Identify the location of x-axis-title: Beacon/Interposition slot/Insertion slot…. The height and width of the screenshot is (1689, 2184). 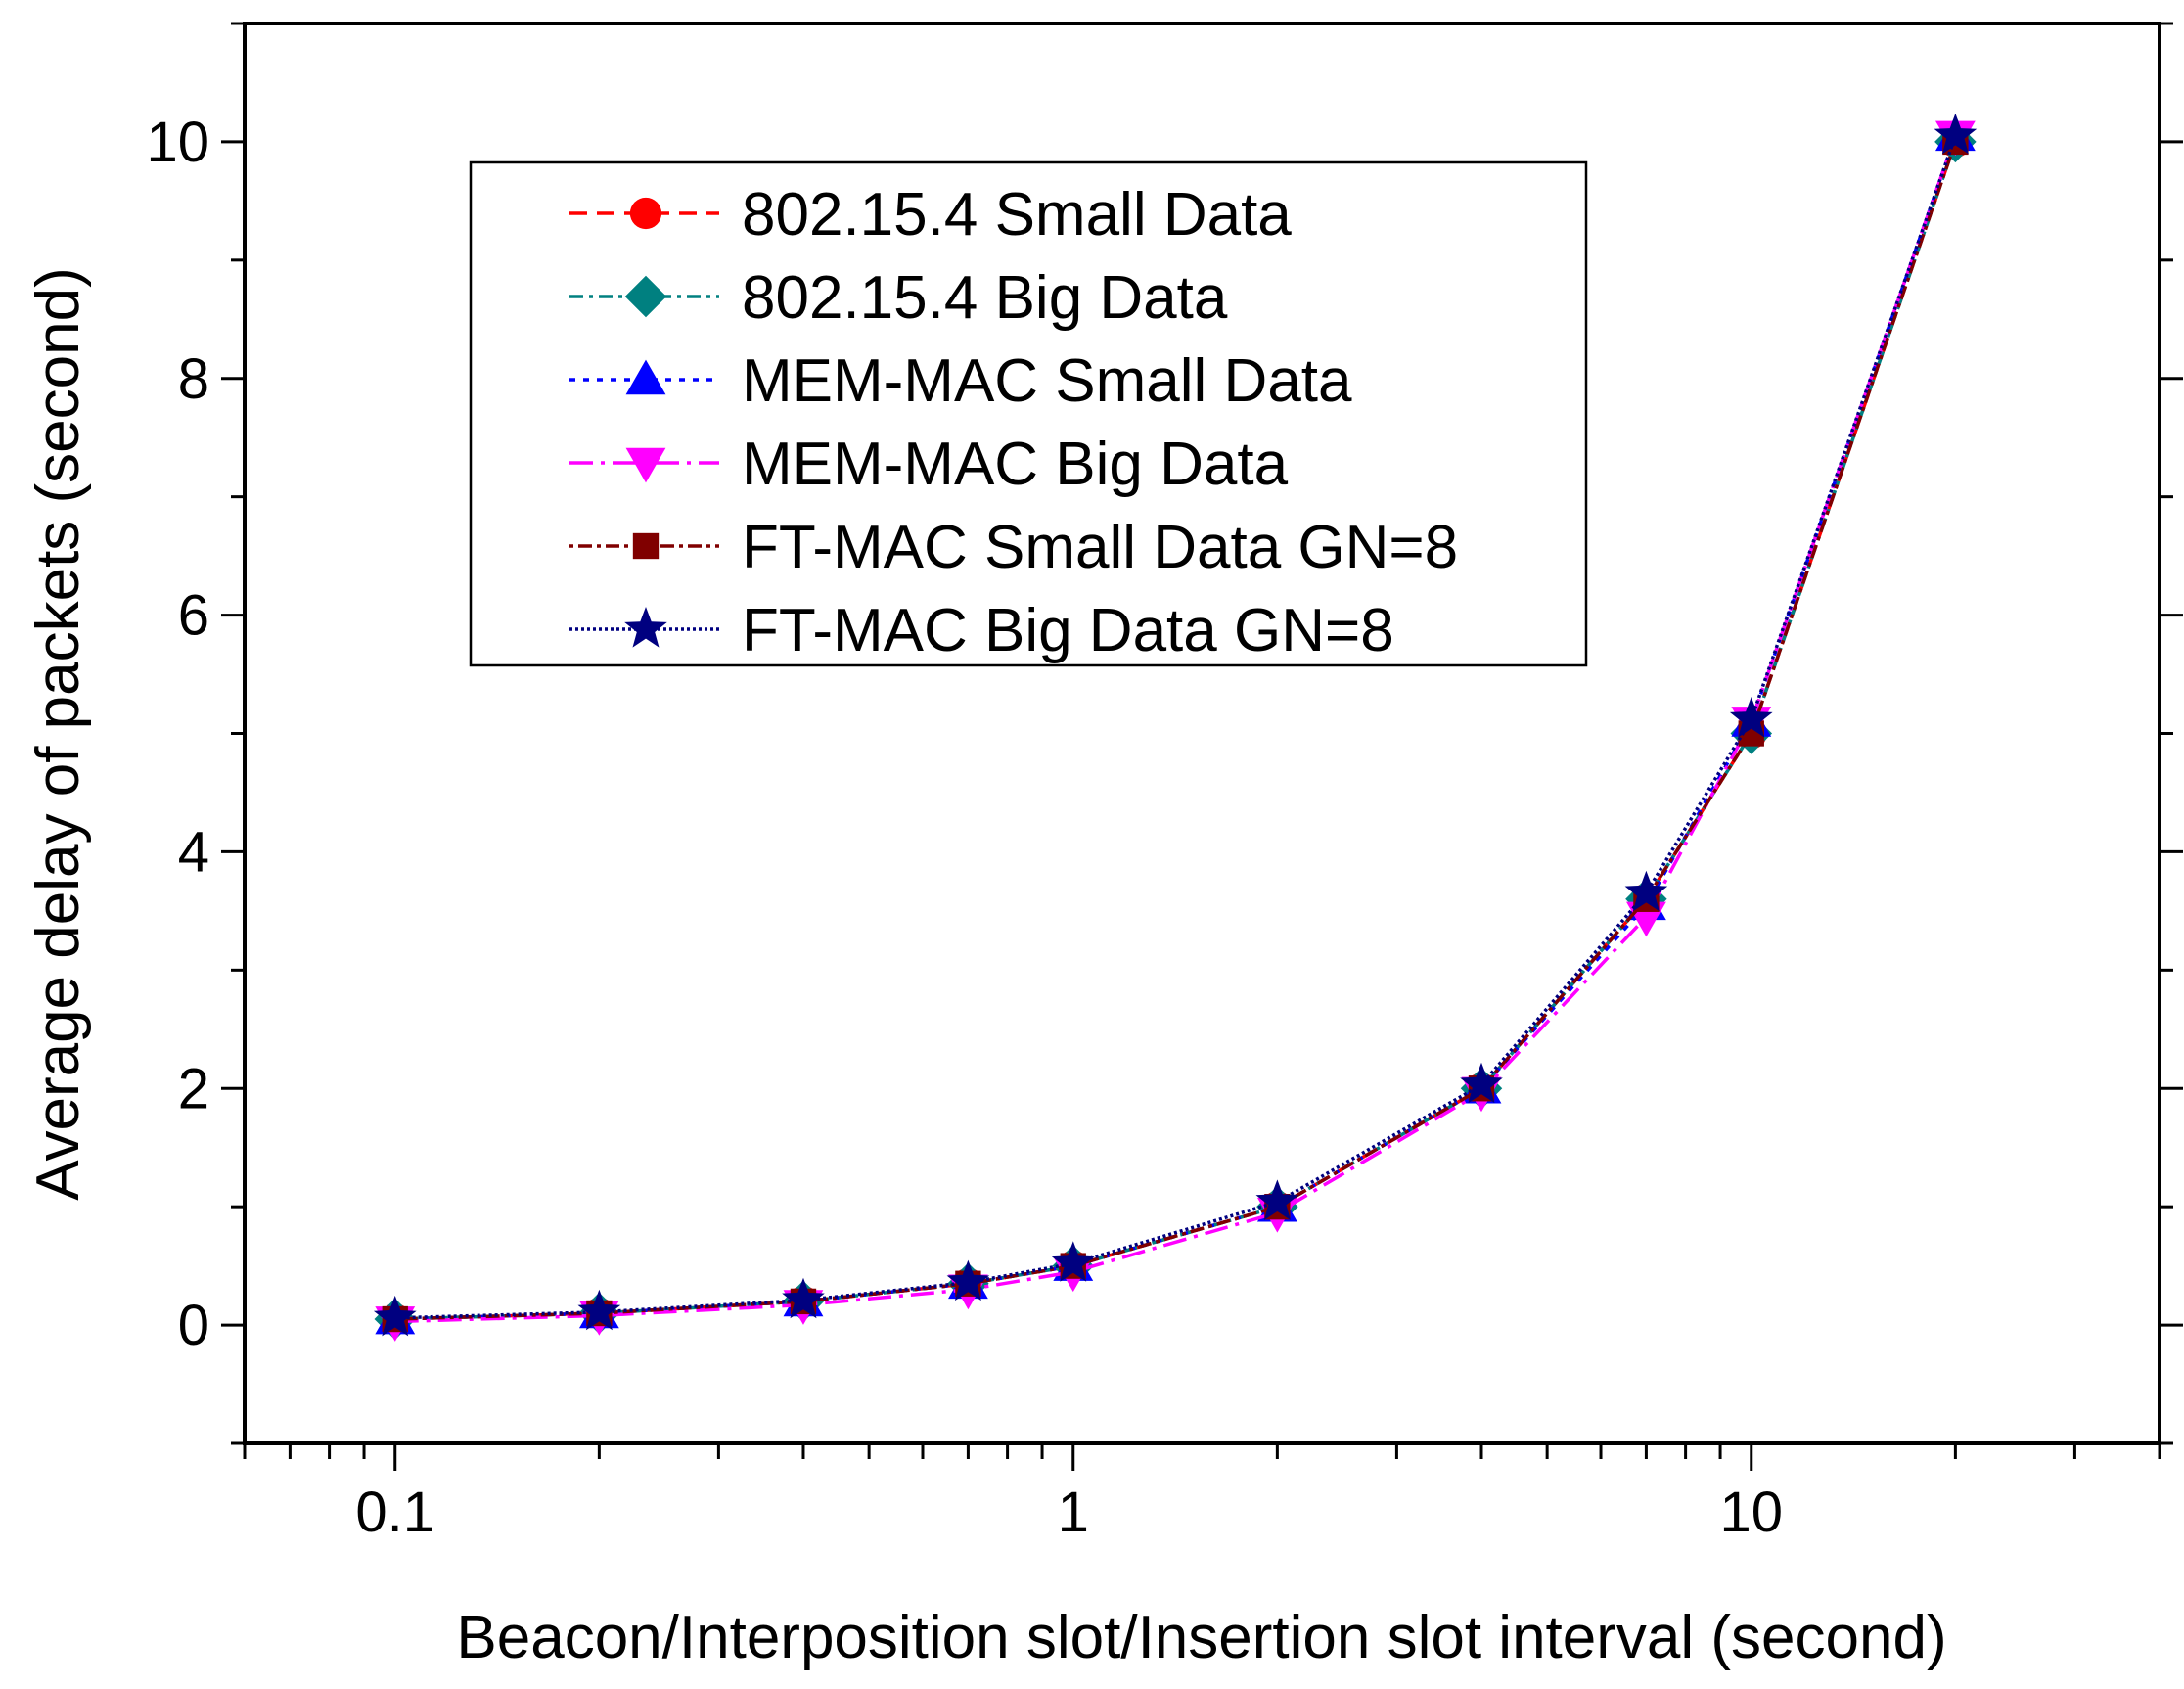
(1201, 1637).